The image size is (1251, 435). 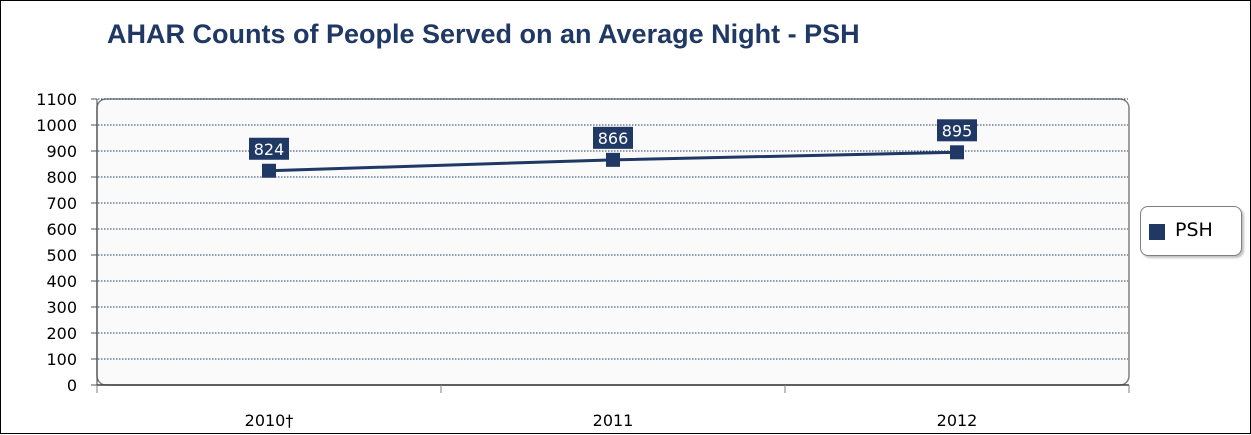 I want to click on data-label: 895, so click(x=957, y=130).